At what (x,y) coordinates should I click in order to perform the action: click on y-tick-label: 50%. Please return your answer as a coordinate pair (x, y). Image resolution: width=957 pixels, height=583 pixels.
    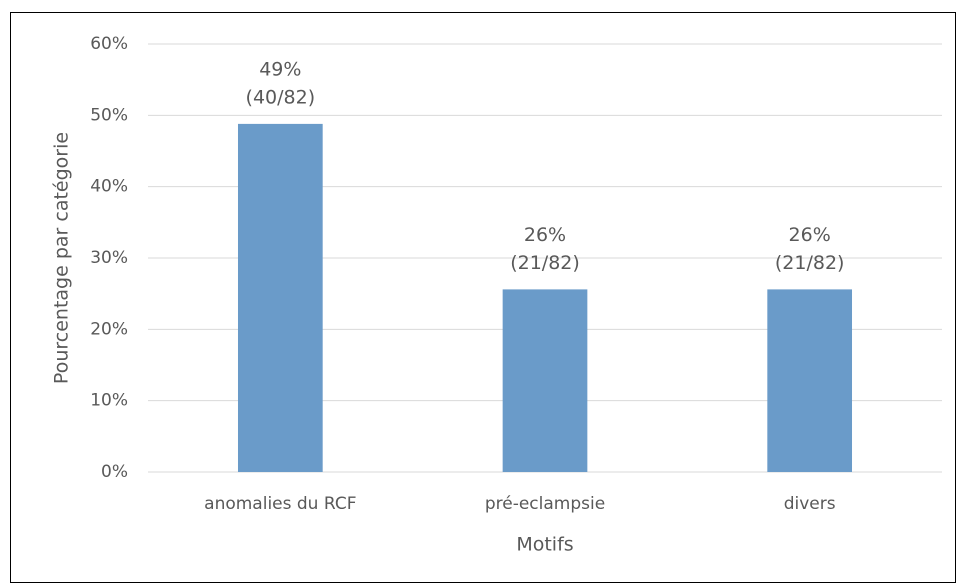
    Looking at the image, I should click on (109, 115).